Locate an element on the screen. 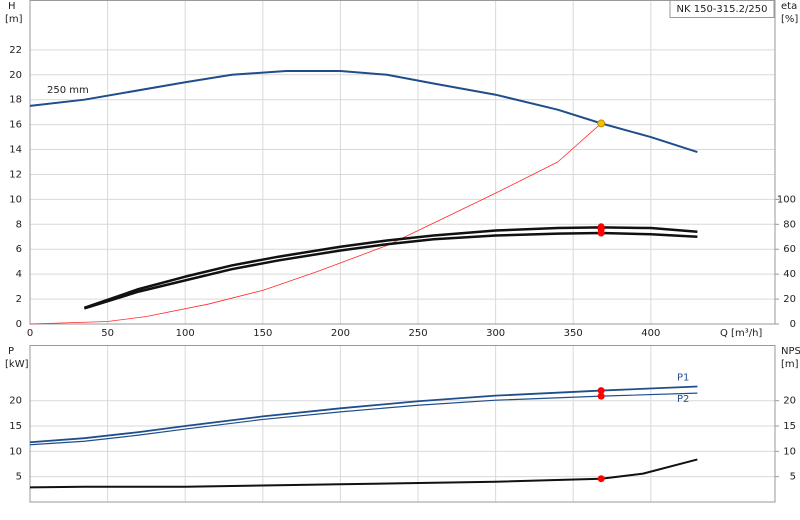 The image size is (800, 520). y2-tick-label: 15 is located at coordinates (789, 426).